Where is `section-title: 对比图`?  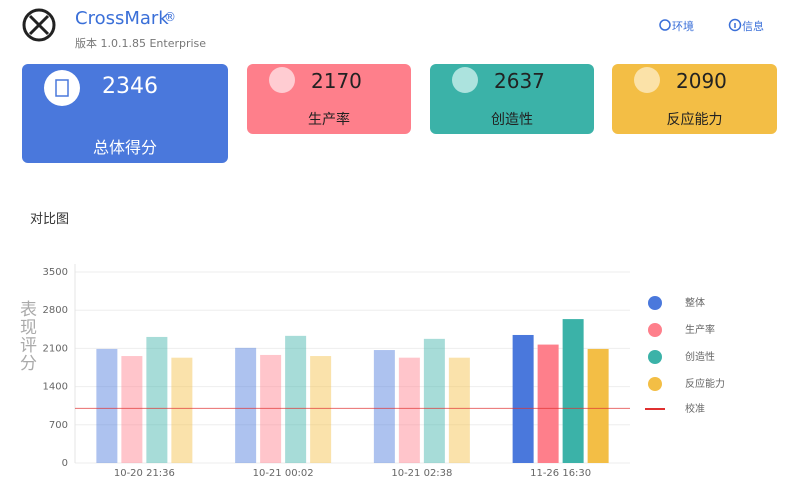 section-title: 对比图 is located at coordinates (50, 219).